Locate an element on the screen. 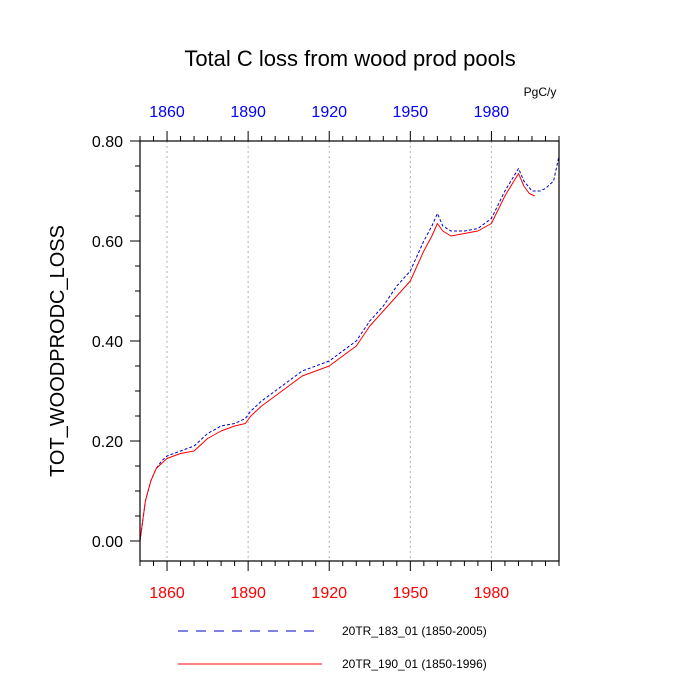  legend-label-series-1: 20TR_183_01 (1850-2005) is located at coordinates (414, 631).